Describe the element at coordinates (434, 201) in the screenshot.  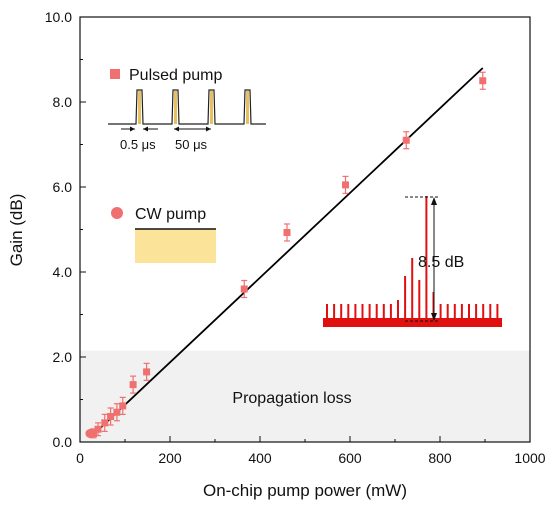
I see `spectrum-arrowhead-top` at that location.